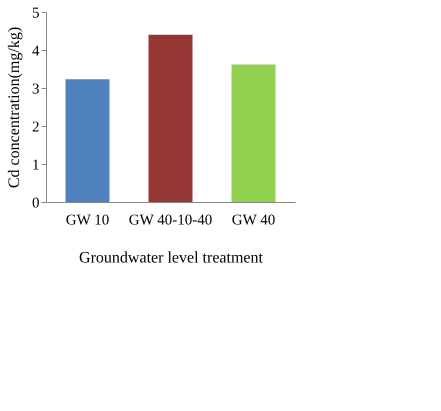 This screenshot has width=441, height=411. I want to click on y-tick-label: 5, so click(36, 14).